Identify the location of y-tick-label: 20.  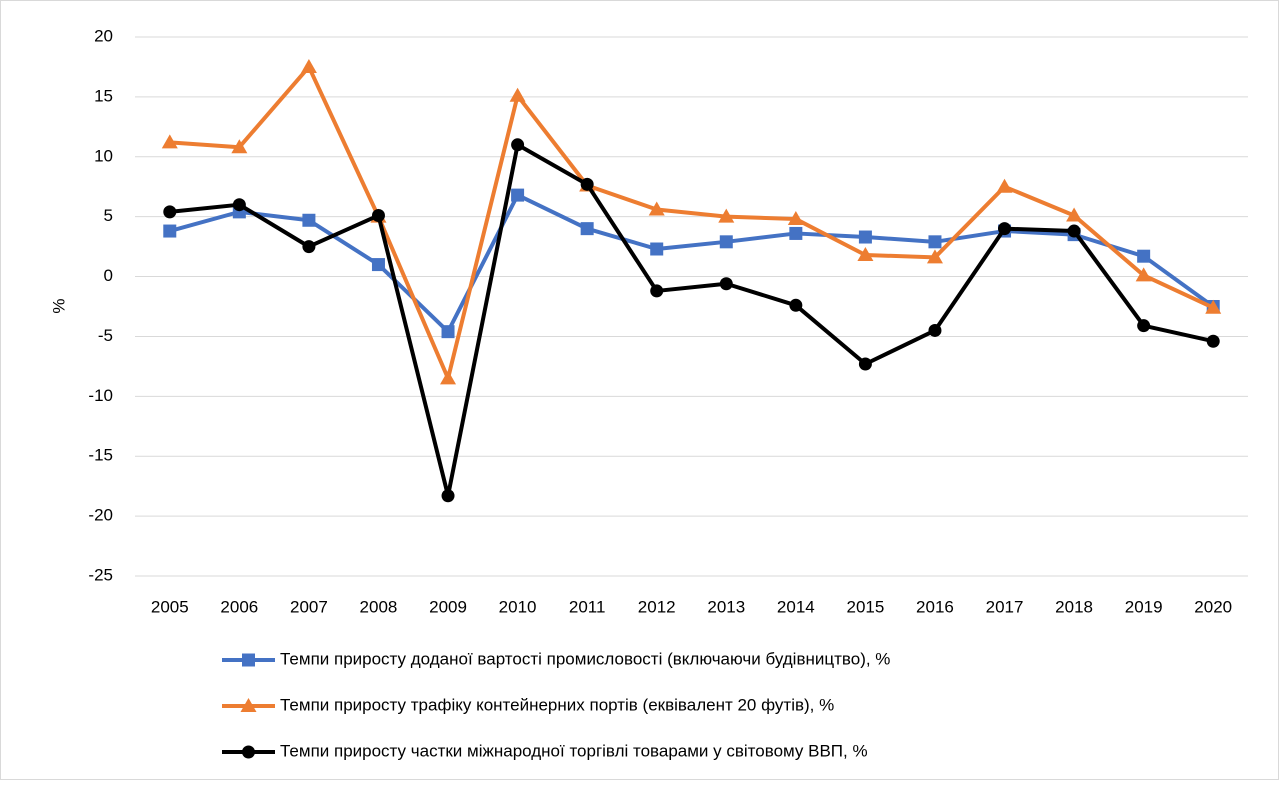
(103, 35).